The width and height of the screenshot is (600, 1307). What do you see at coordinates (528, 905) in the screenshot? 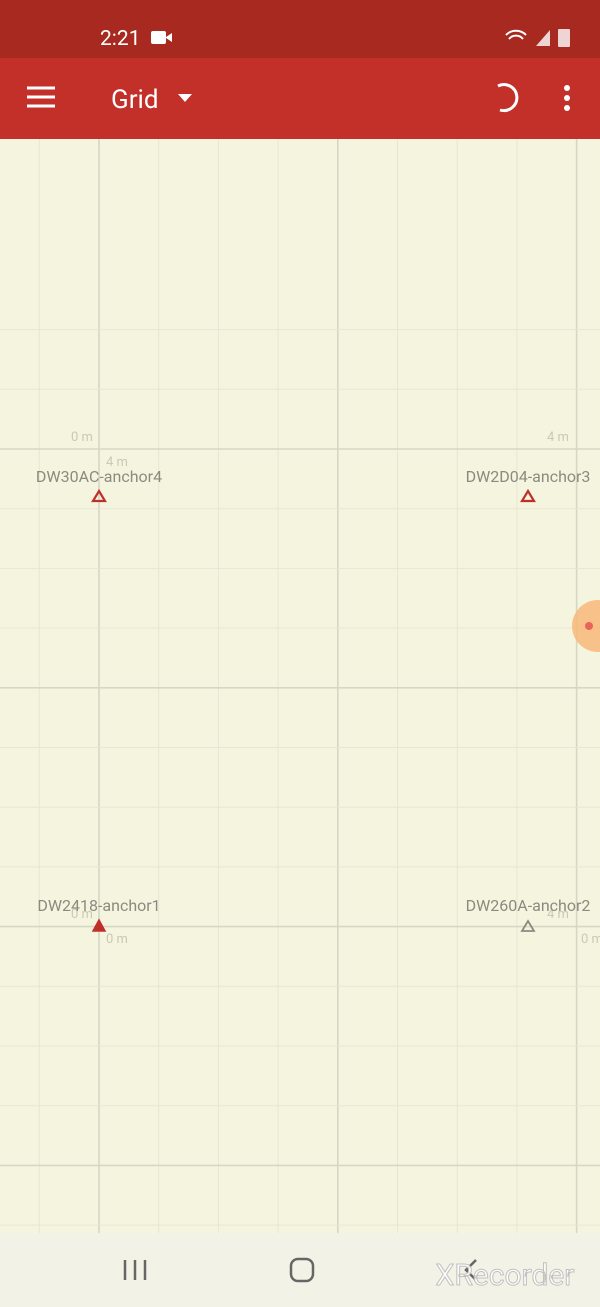
I see `anchor-label: DW260A-anchor2` at bounding box center [528, 905].